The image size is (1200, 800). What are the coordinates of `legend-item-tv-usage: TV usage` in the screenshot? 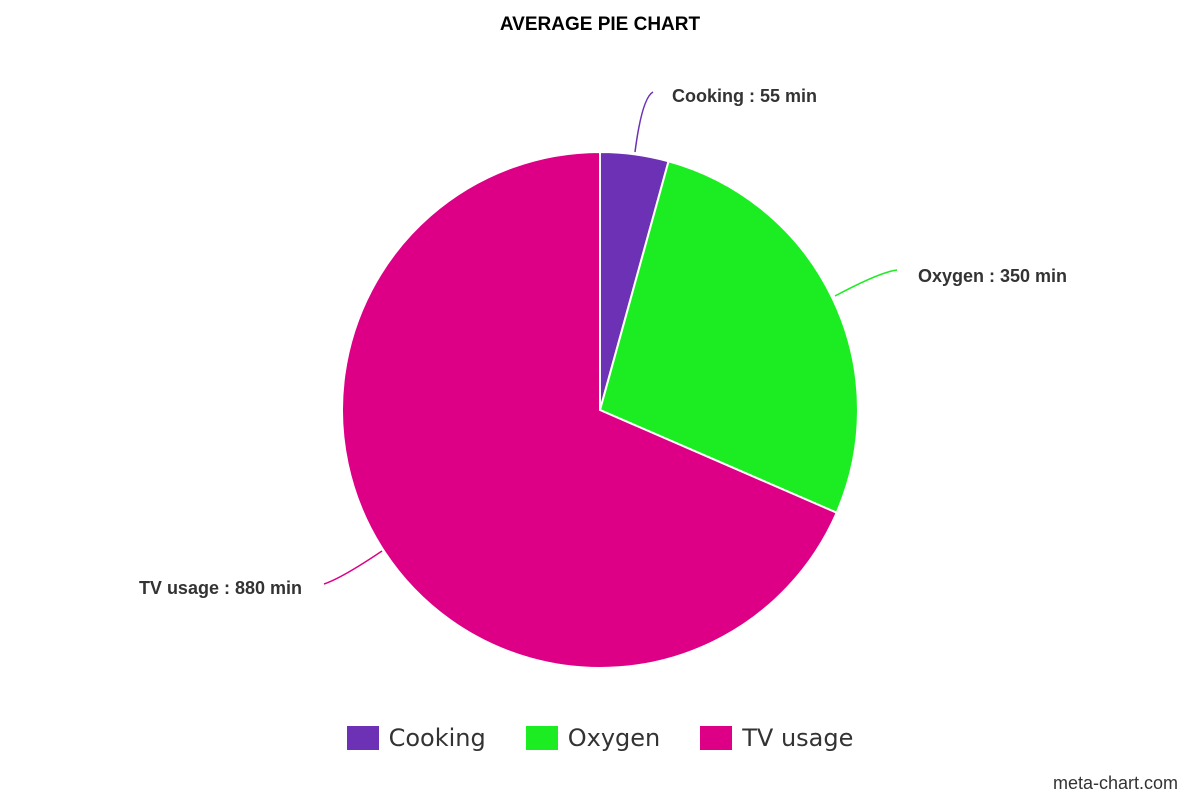 It's located at (776, 738).